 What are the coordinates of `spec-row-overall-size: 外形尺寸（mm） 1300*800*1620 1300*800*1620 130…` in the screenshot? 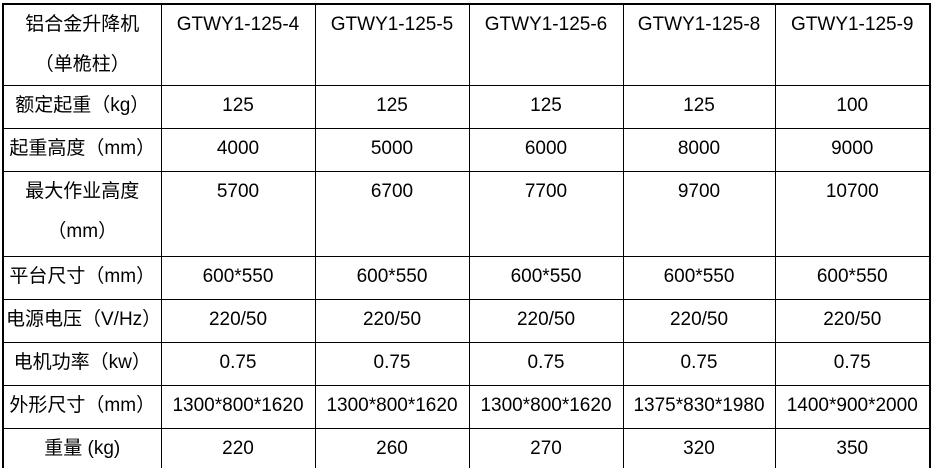 It's located at (466, 407).